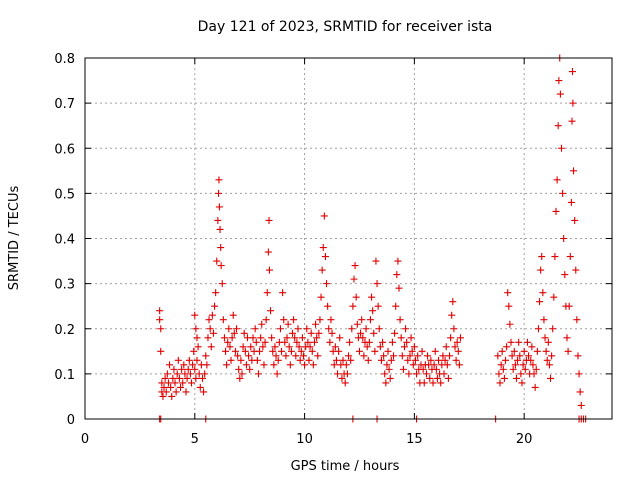 The height and width of the screenshot is (480, 640). I want to click on x-tick-label: 20, so click(524, 439).